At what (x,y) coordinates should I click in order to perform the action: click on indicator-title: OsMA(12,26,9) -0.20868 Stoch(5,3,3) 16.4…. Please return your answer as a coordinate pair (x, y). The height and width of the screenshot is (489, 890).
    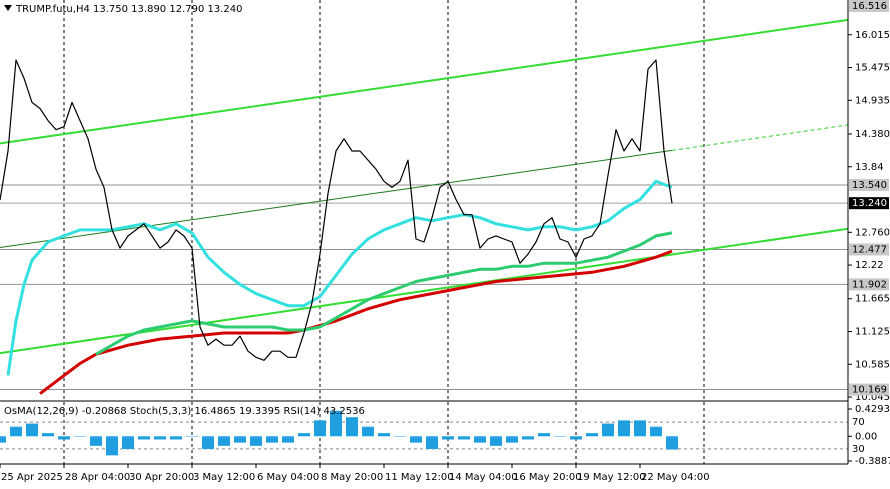
    Looking at the image, I should click on (184, 411).